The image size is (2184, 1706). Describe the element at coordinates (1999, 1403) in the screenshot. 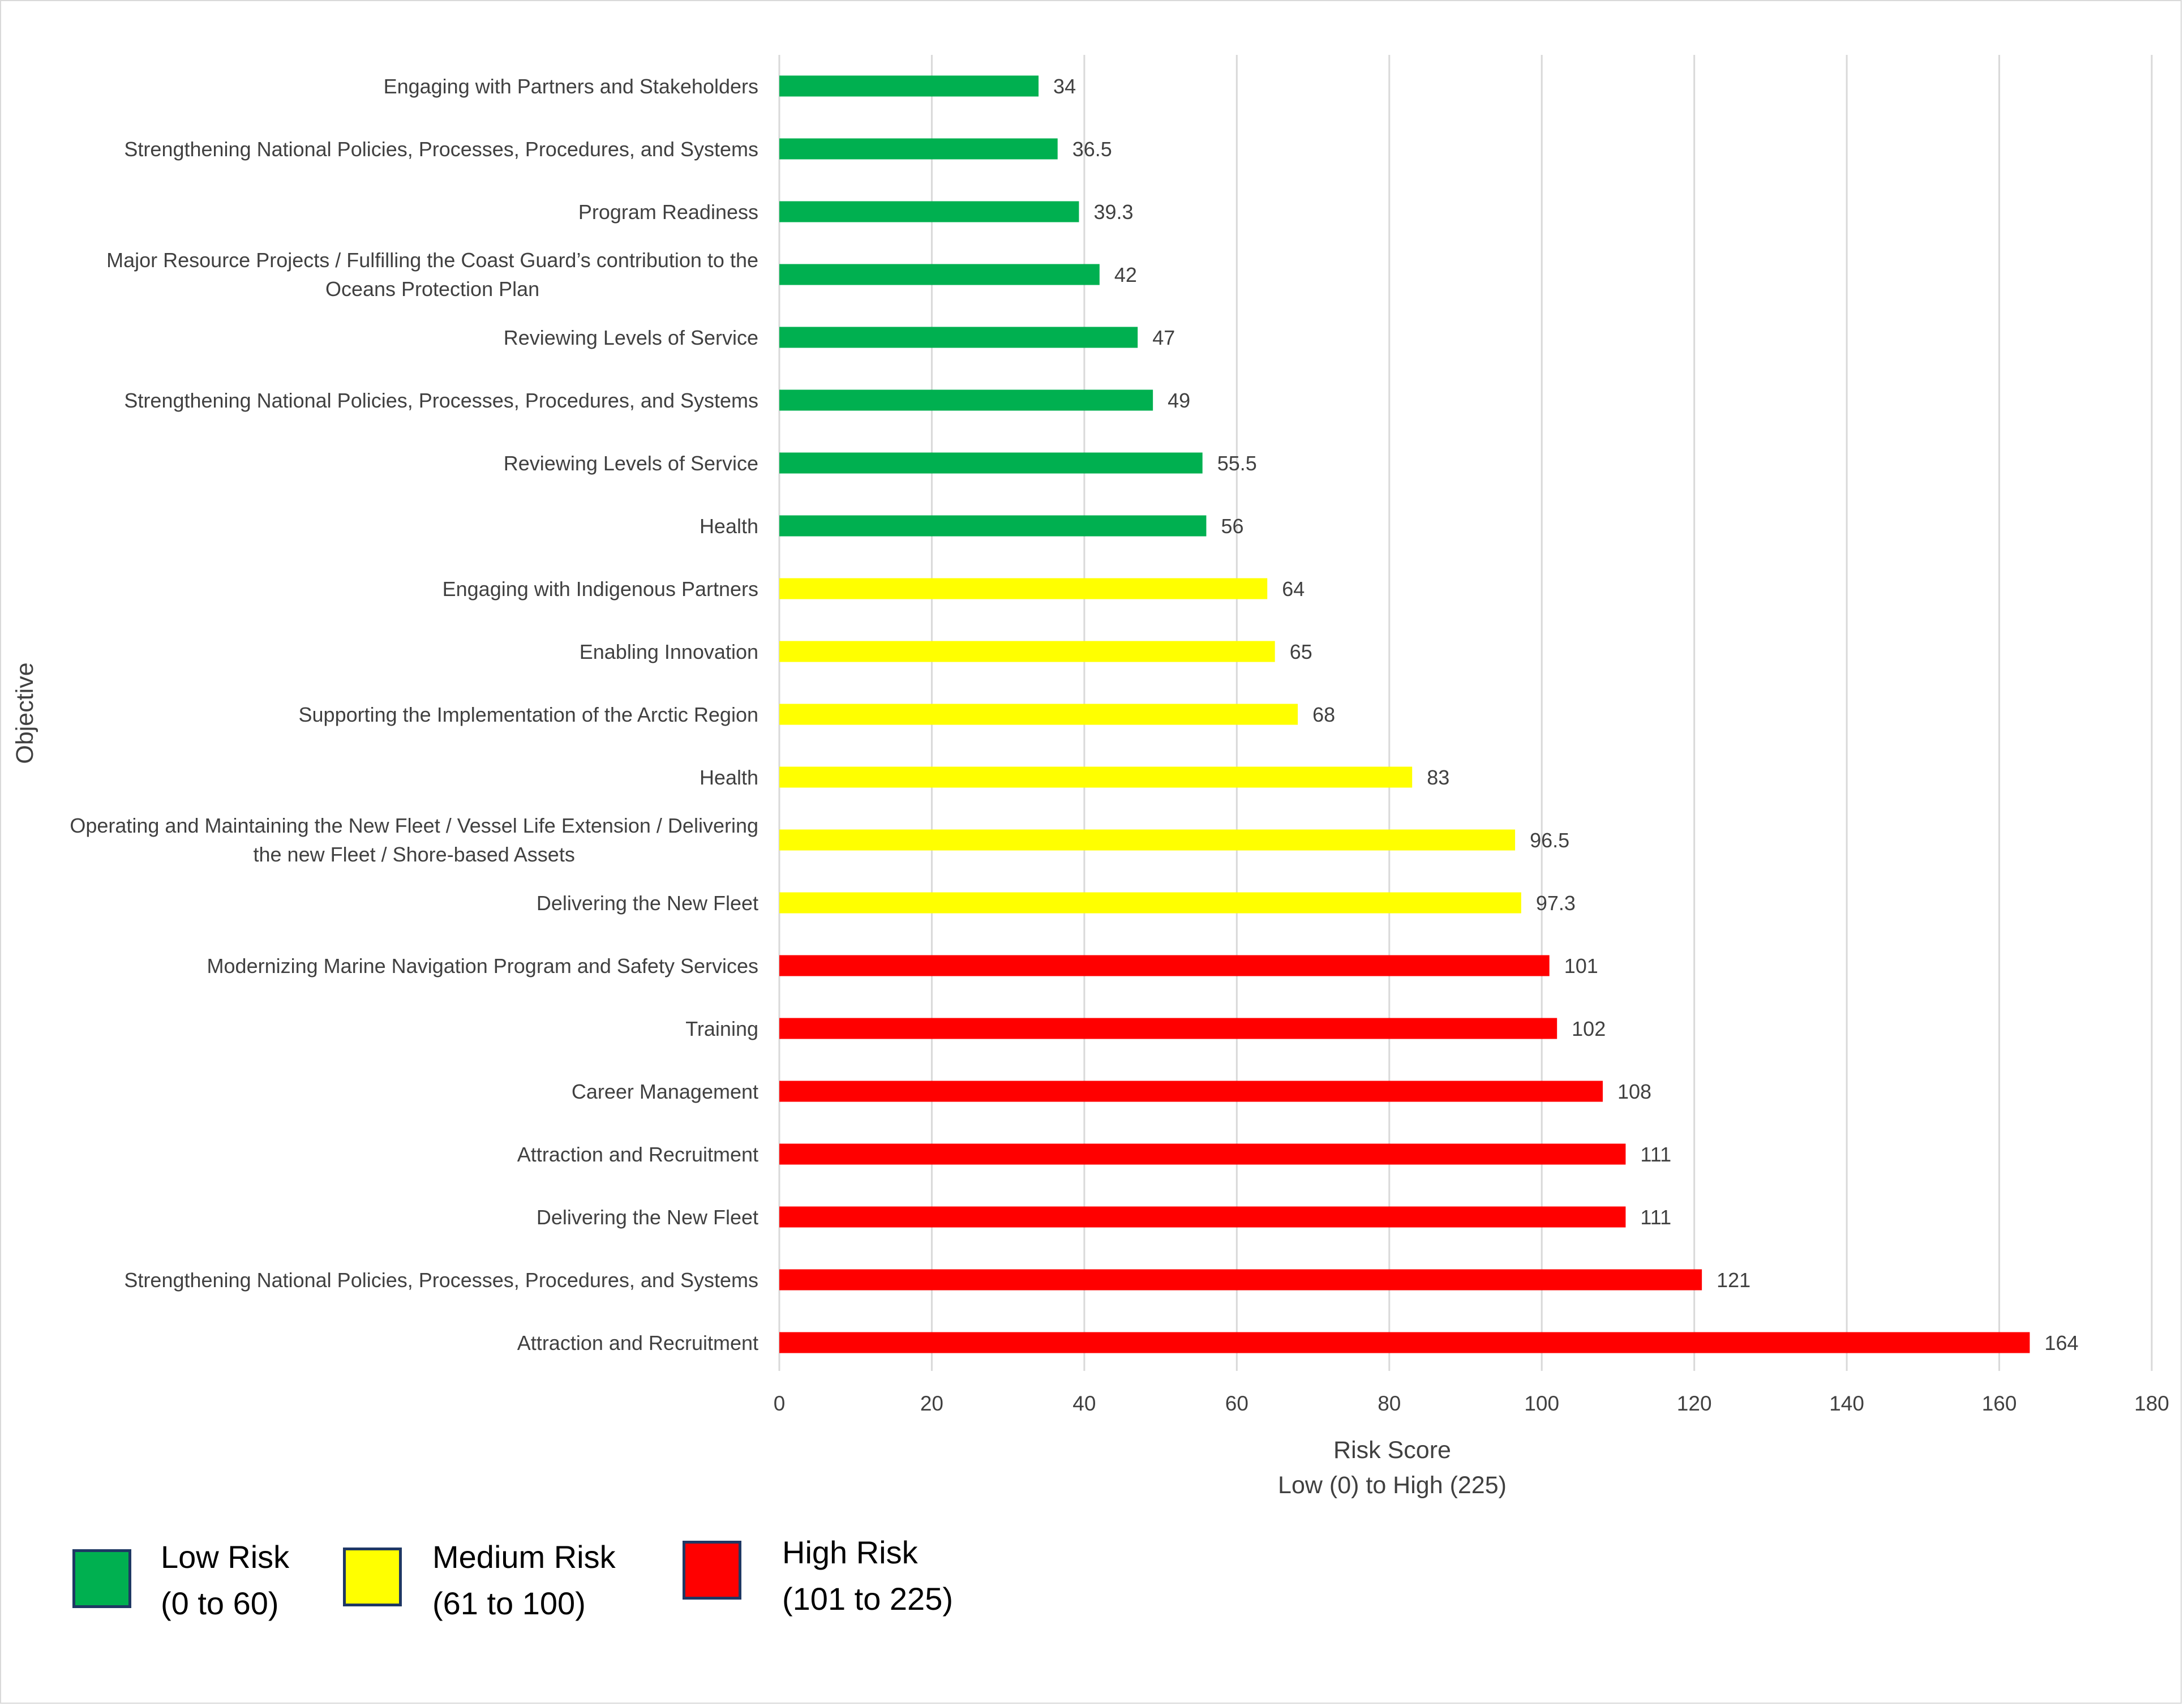

I see `x-tick-label: 160` at that location.